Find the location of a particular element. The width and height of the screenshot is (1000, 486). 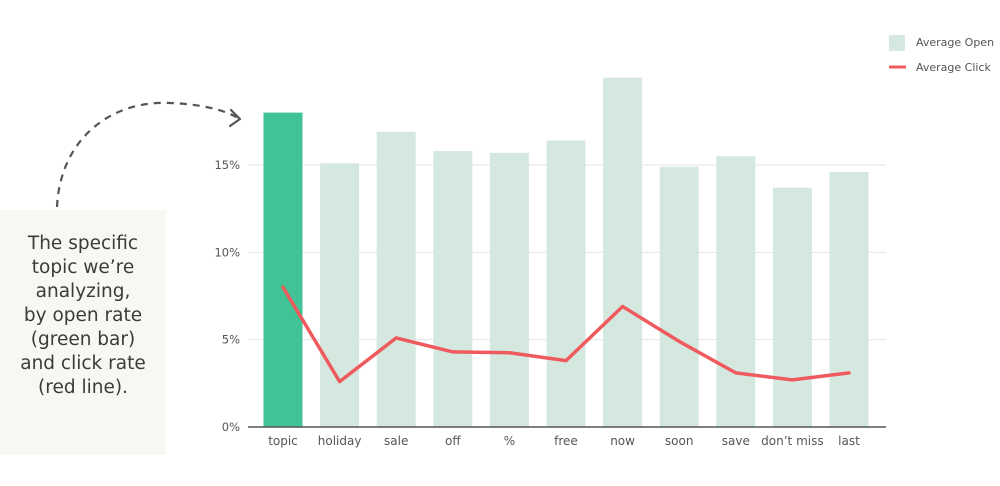

x-tick-label: don’t miss is located at coordinates (792, 441).